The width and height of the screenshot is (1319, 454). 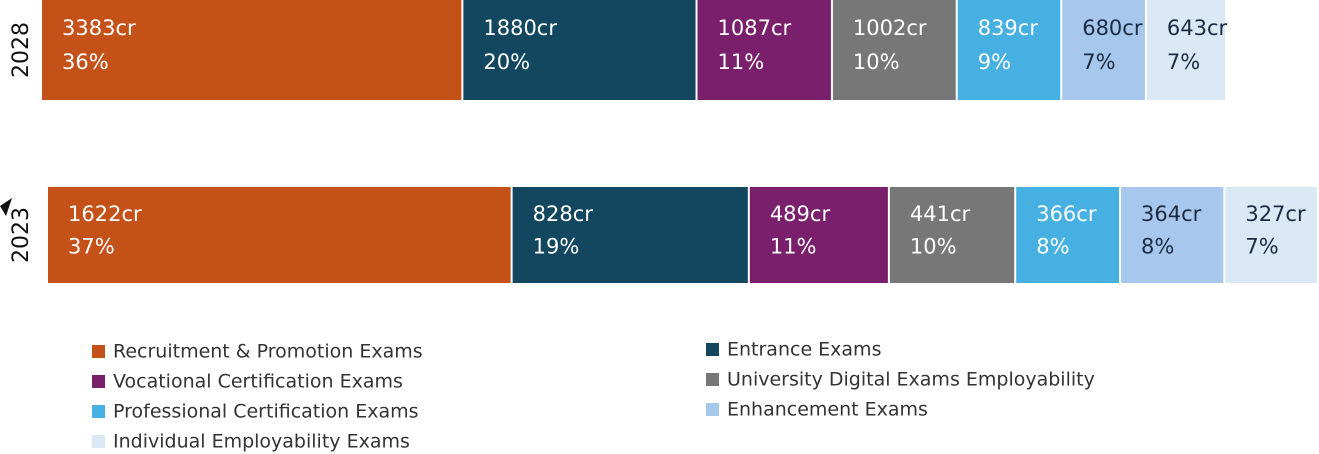 What do you see at coordinates (105, 214) in the screenshot?
I see `value-label: 1622cr` at bounding box center [105, 214].